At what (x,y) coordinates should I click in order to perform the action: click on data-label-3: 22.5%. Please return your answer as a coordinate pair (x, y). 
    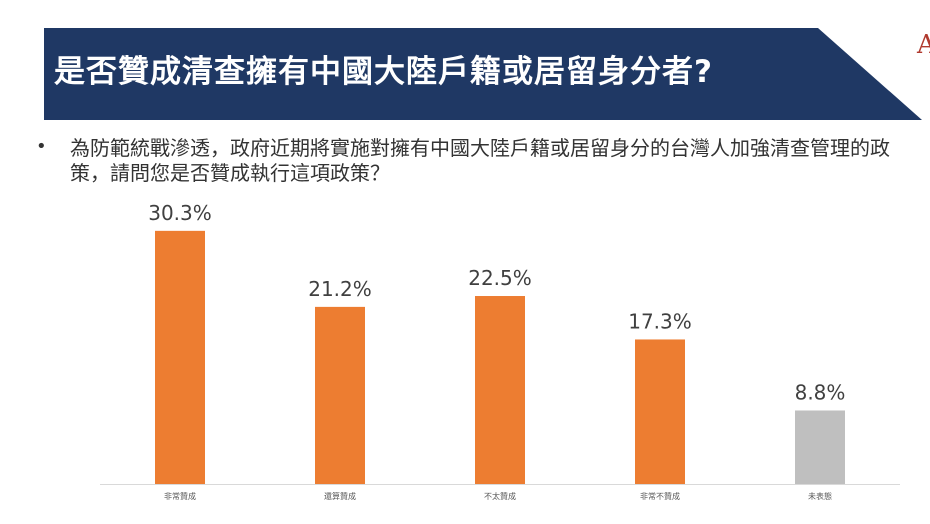
    Looking at the image, I should click on (500, 278).